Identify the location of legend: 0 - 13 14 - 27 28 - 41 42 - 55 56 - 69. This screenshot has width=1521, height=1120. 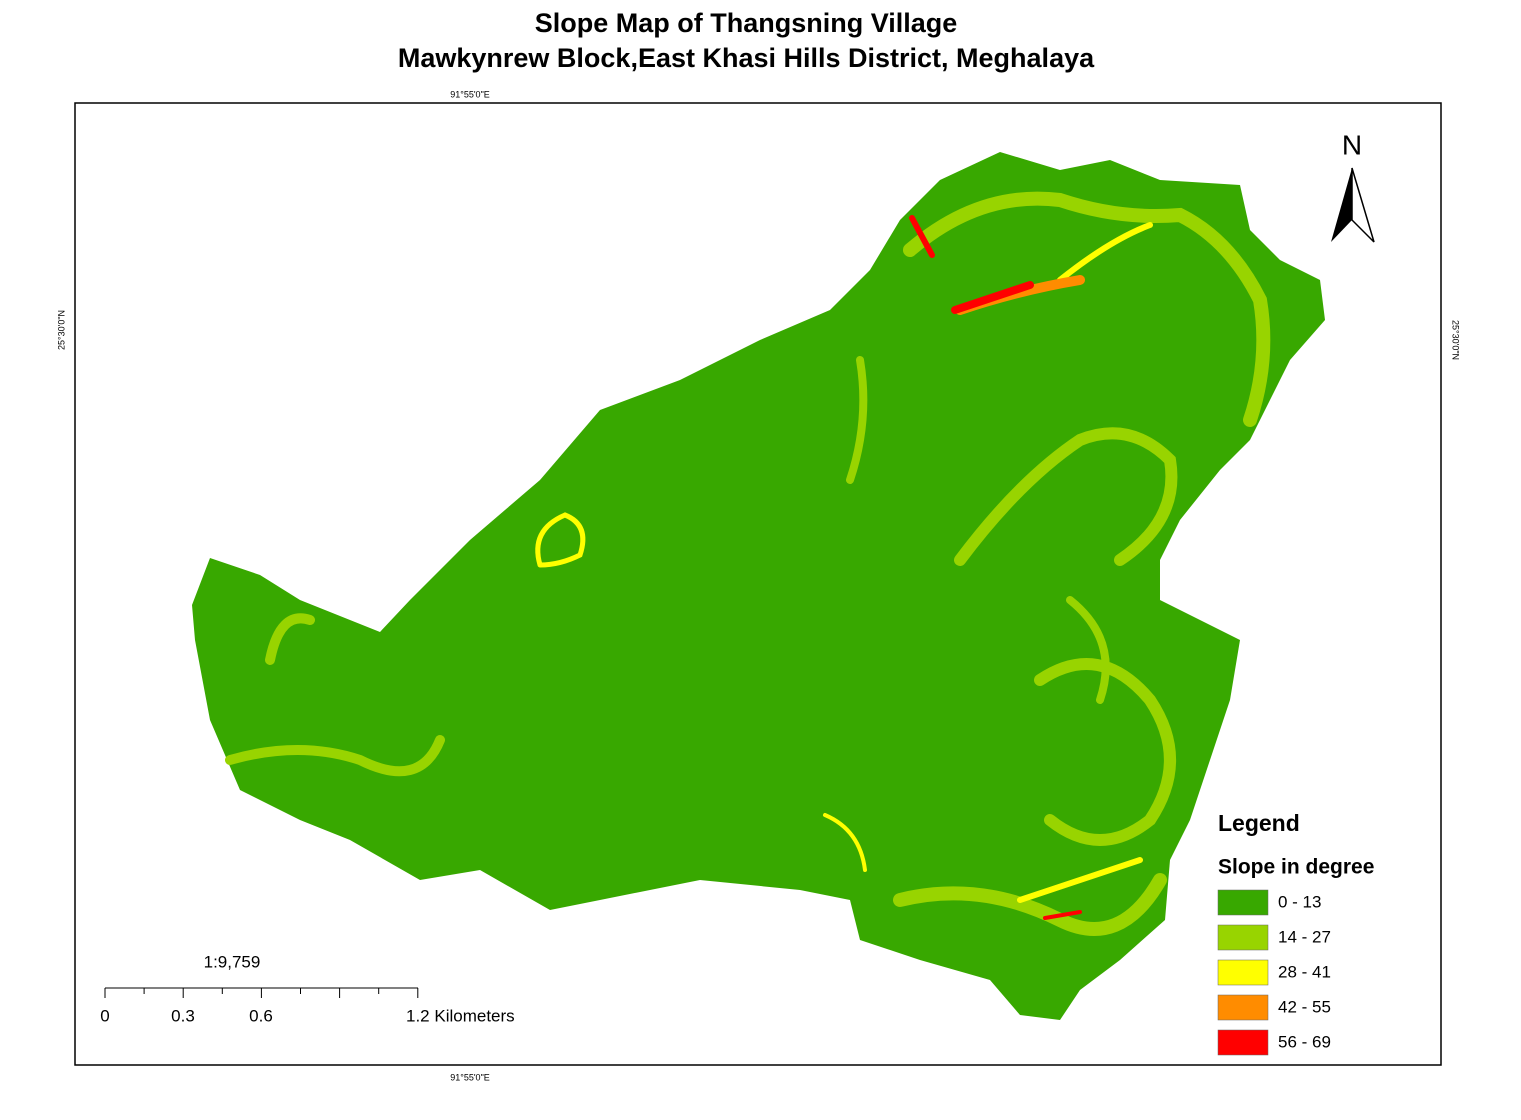
(1274, 972).